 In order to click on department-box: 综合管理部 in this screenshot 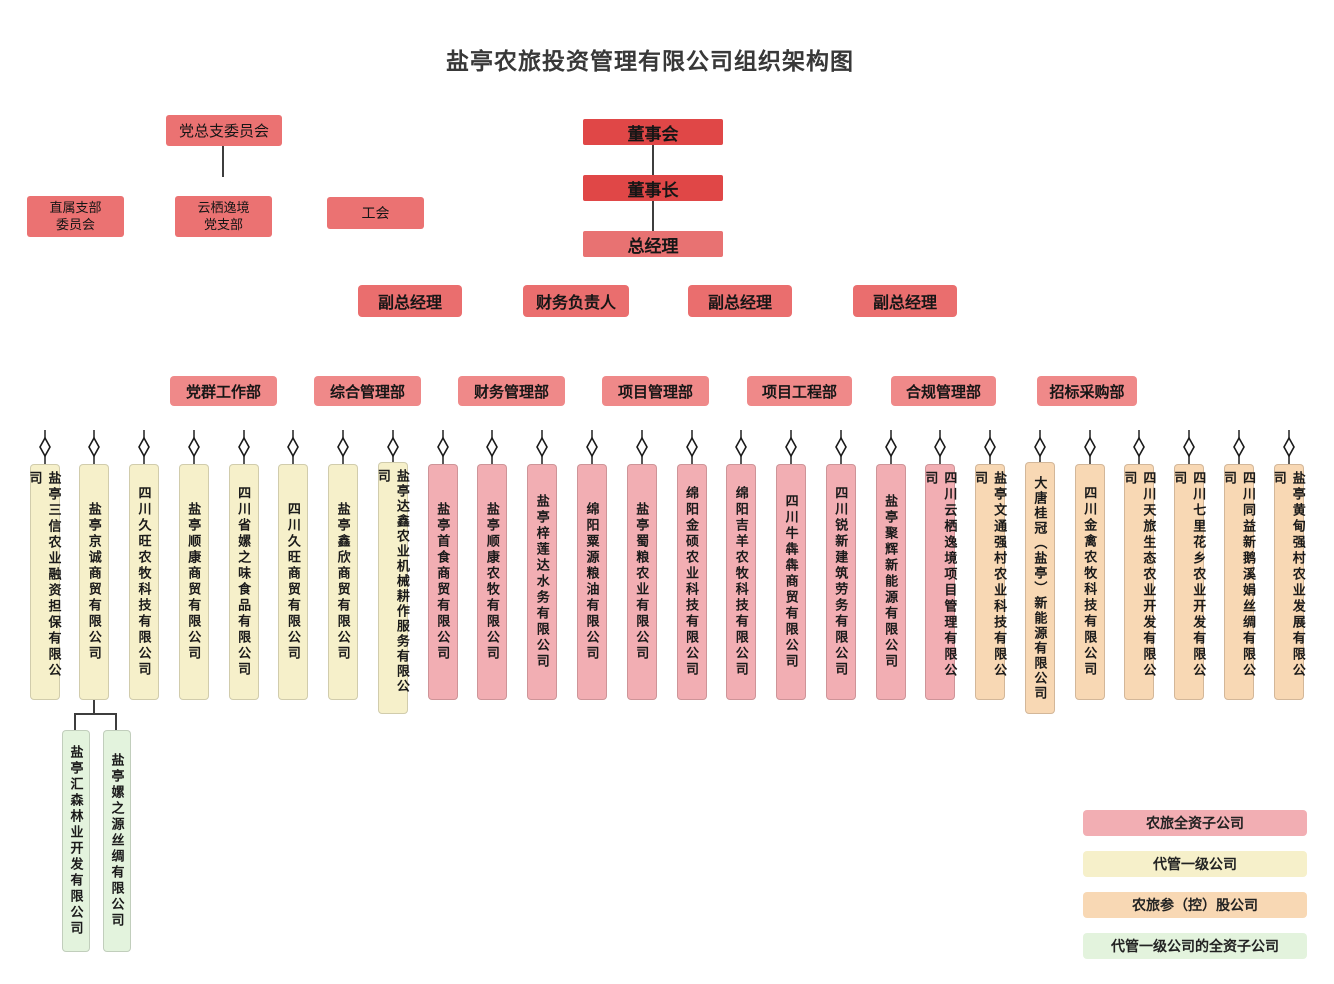, I will do `click(367, 391)`.